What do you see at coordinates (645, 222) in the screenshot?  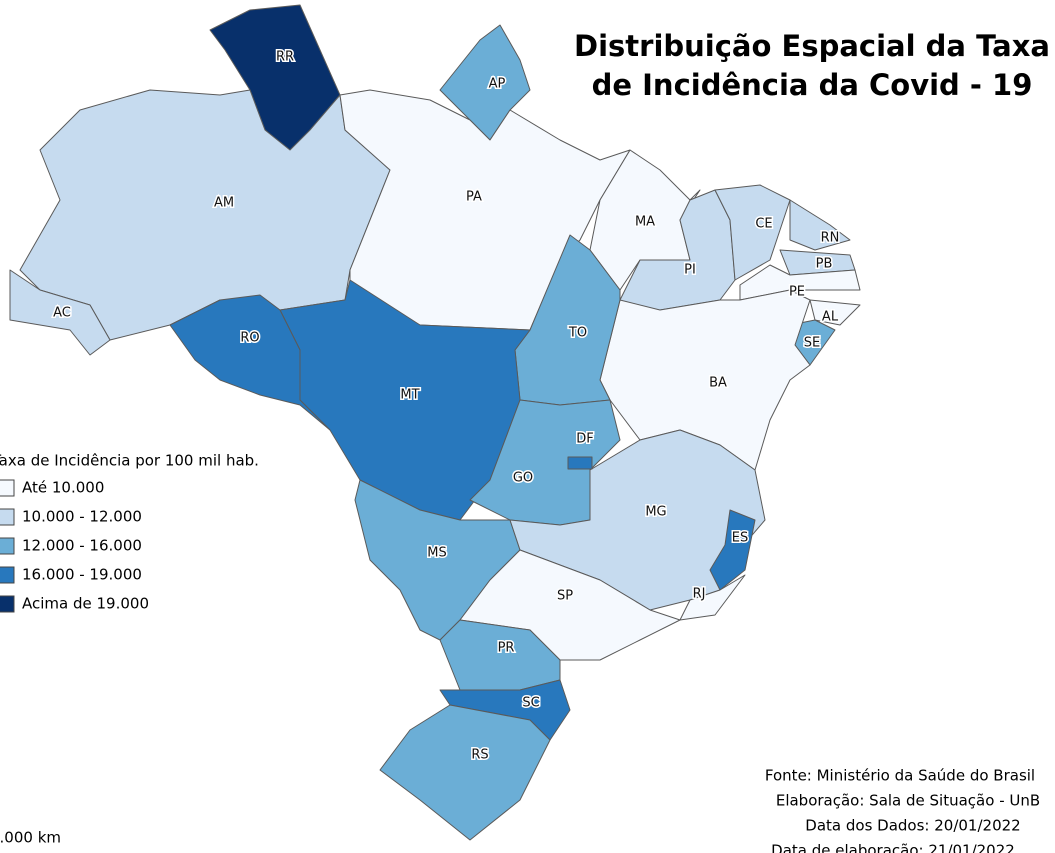 I see `state-label: MA` at bounding box center [645, 222].